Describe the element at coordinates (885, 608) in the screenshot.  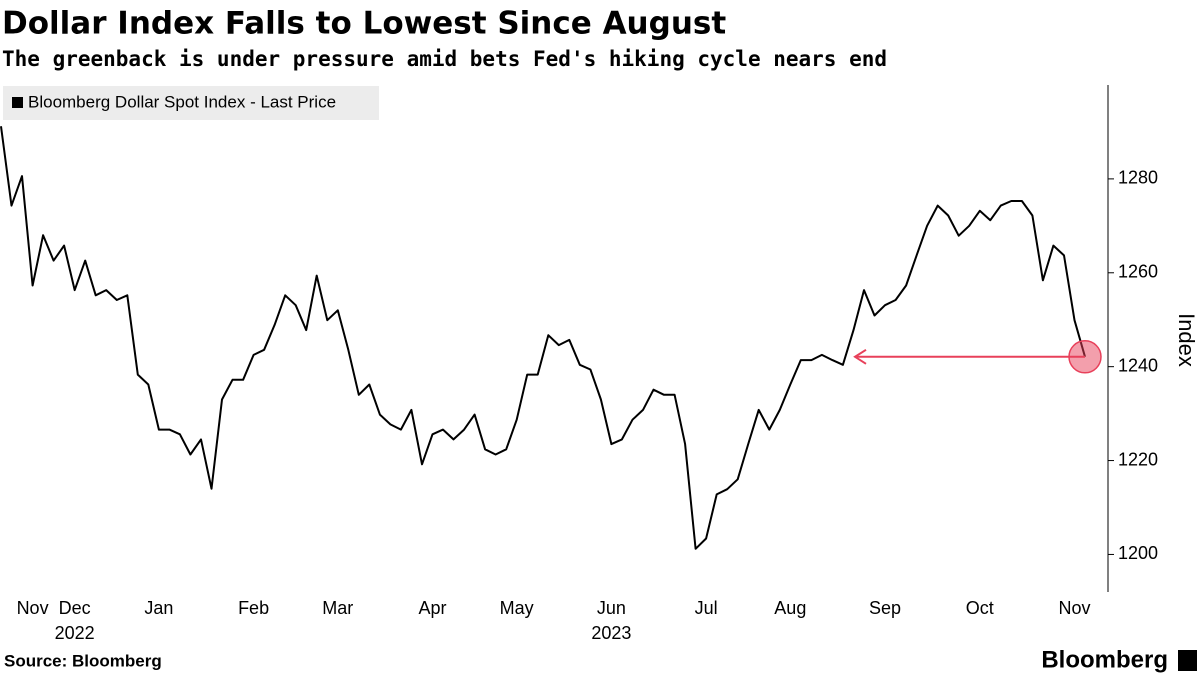
I see `x-tick-label: Sep` at that location.